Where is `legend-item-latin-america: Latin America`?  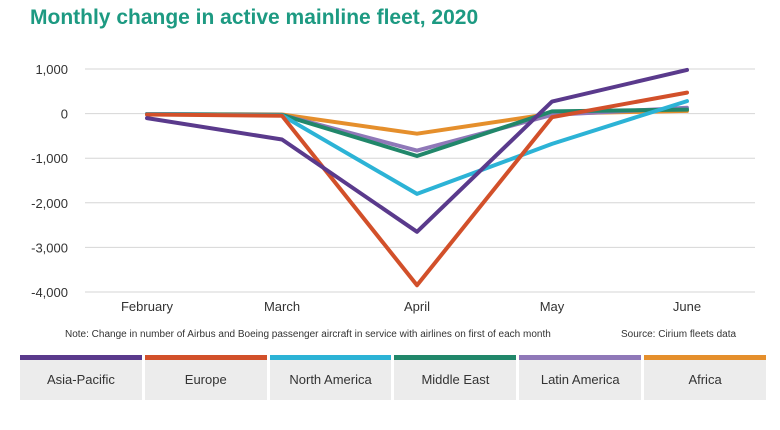
legend-item-latin-america: Latin America is located at coordinates (580, 377).